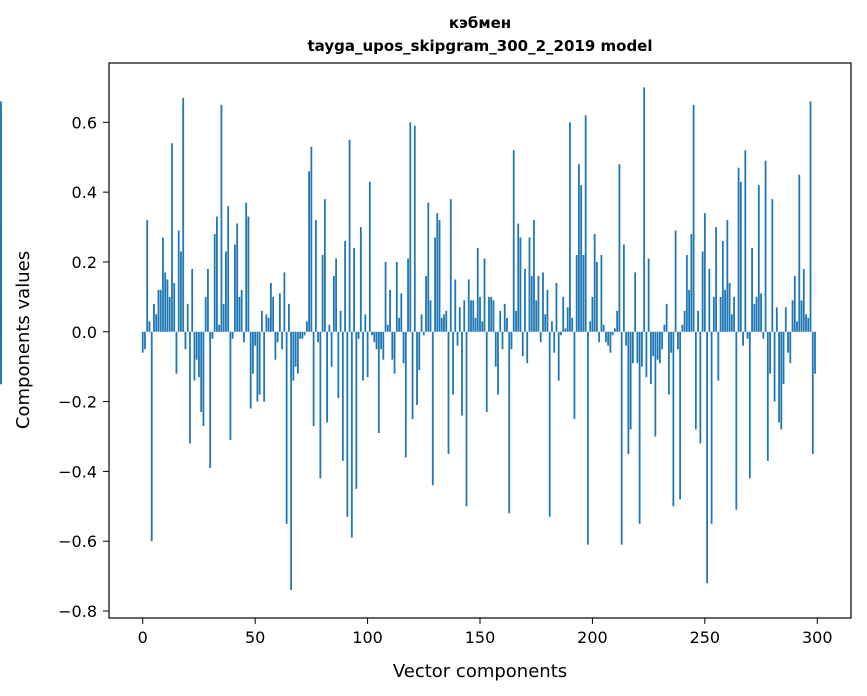  What do you see at coordinates (480, 637) in the screenshot?
I see `x-tick-label: 150` at bounding box center [480, 637].